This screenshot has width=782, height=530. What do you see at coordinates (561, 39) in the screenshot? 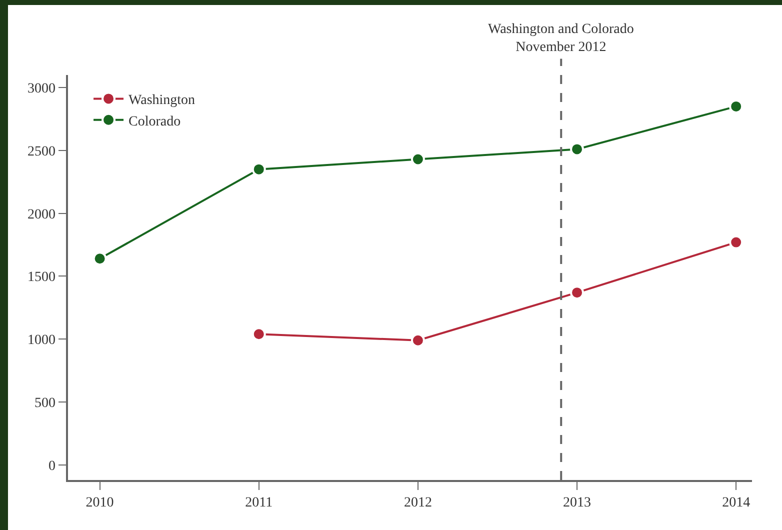
I see `ref-line-label: Washington and Colorado November 2012` at bounding box center [561, 39].